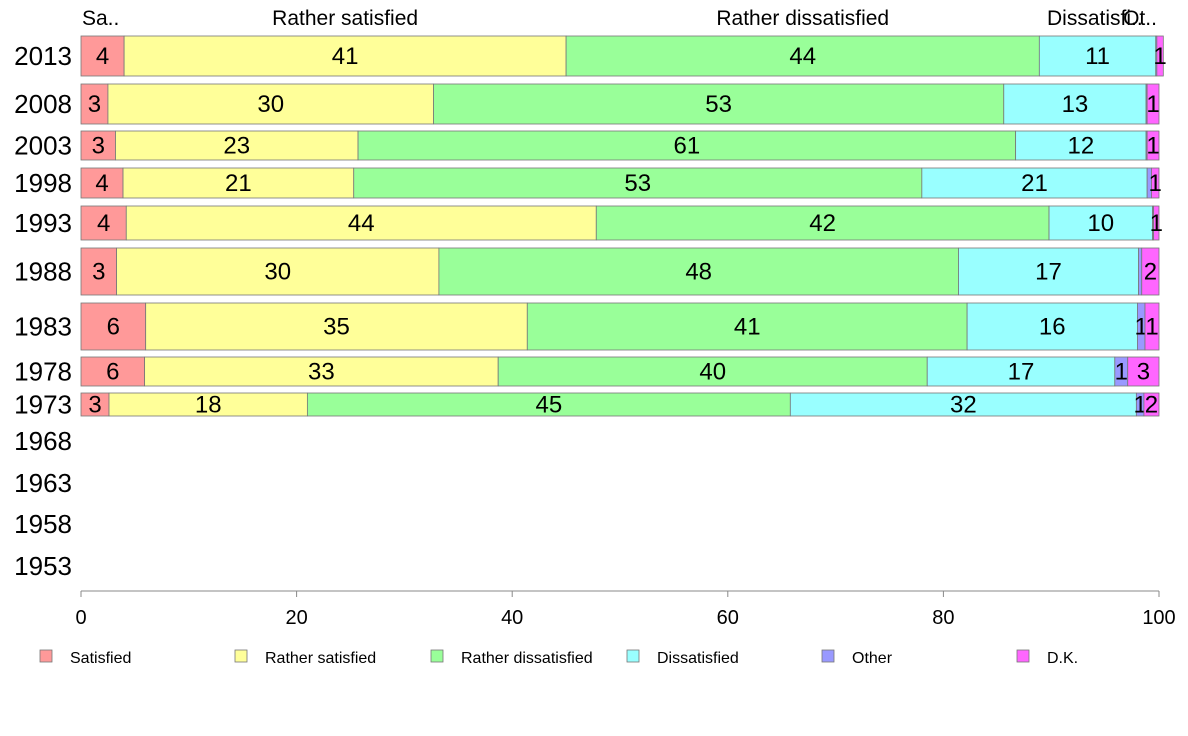 The width and height of the screenshot is (1188, 736). I want to click on data-label-2013-rather-dissatisfied: 44, so click(802, 56).